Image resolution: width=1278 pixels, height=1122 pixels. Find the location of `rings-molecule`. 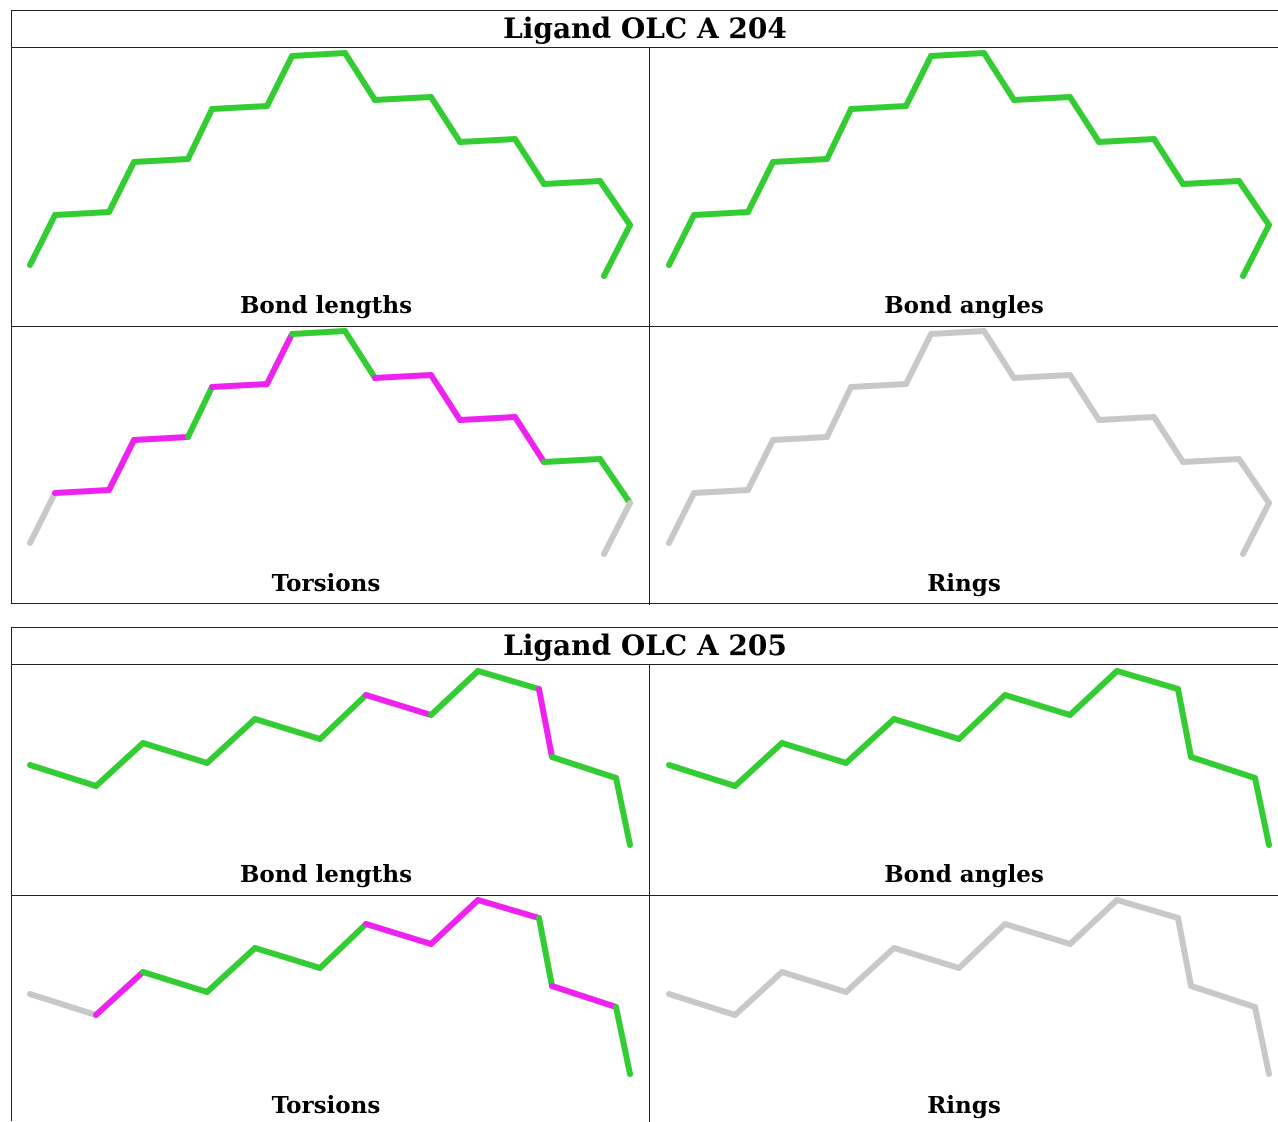

rings-molecule is located at coordinates (969, 987).